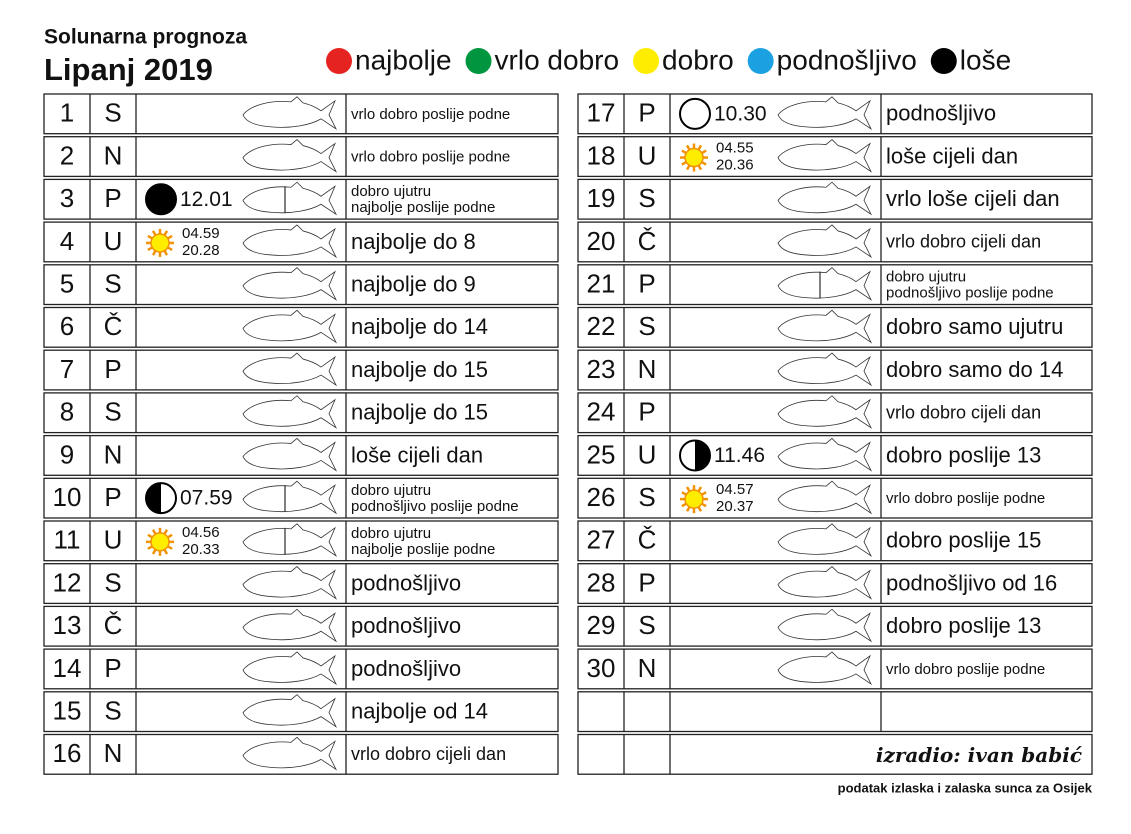 The height and width of the screenshot is (834, 1131). I want to click on day-number: 9, so click(67, 454).